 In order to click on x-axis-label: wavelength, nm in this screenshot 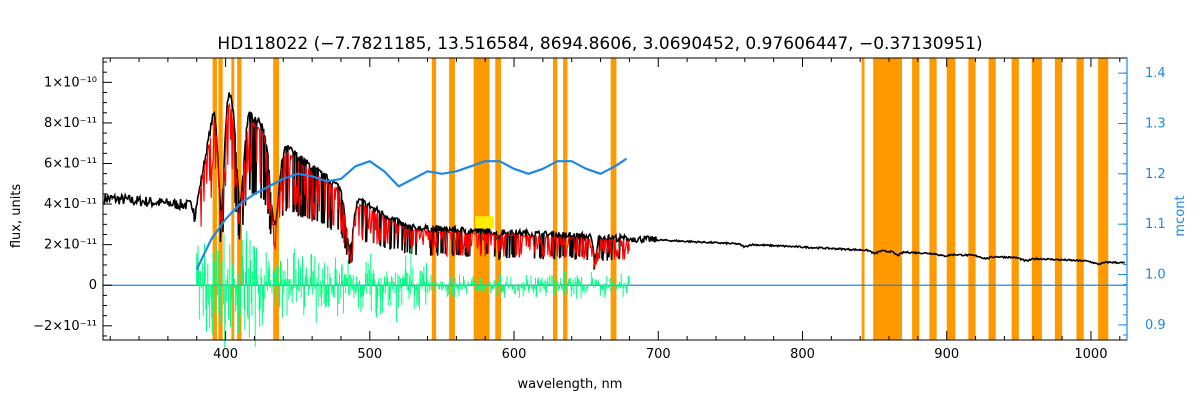, I will do `click(570, 384)`.